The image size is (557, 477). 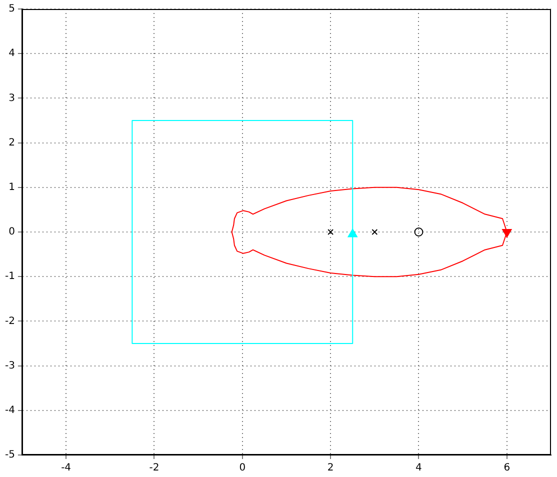 I want to click on x-tick-label: 0, so click(x=242, y=468).